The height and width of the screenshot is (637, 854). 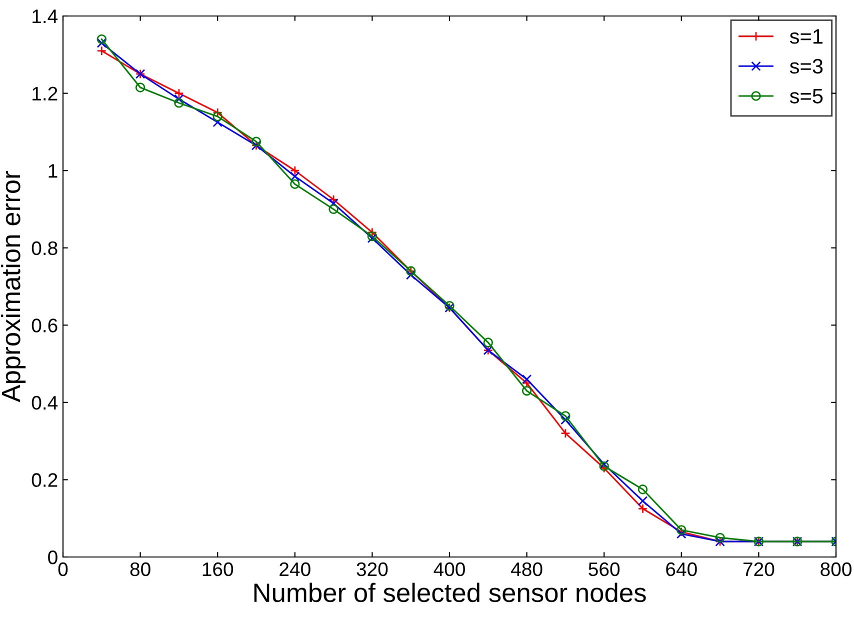 I want to click on y-axis-title: Approximation error, so click(x=13, y=286).